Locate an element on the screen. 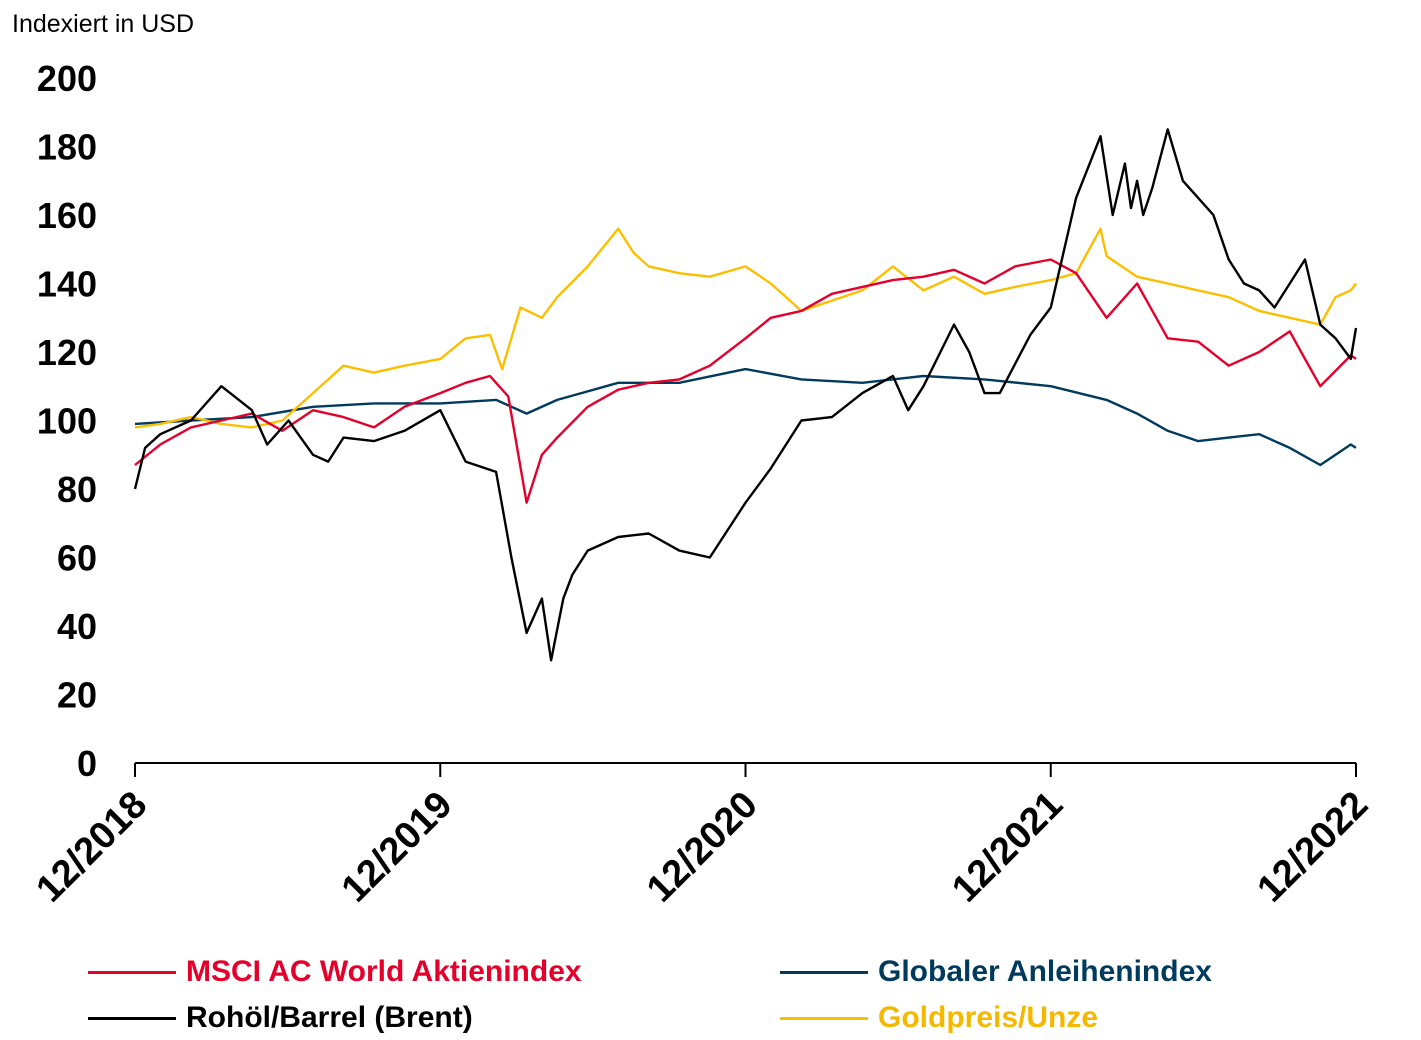 The image size is (1421, 1040). legend-swatch-brent is located at coordinates (132, 1018).